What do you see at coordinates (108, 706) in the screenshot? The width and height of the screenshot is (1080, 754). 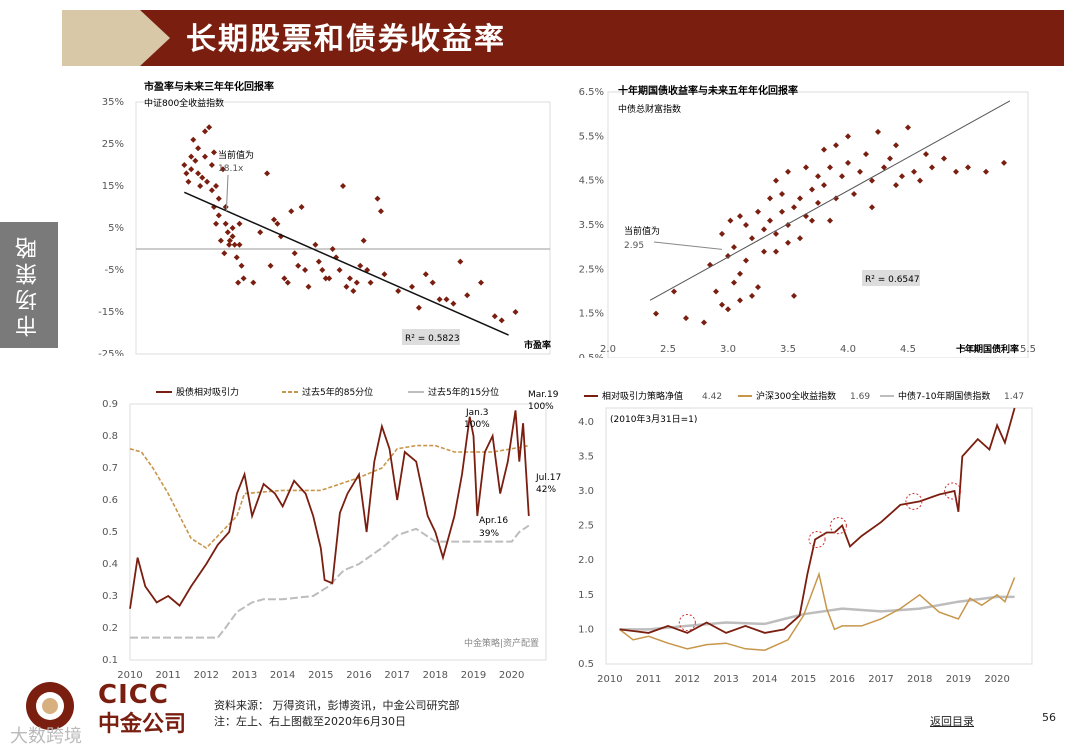 I see `cicc-logo: CICC 中金公司` at bounding box center [108, 706].